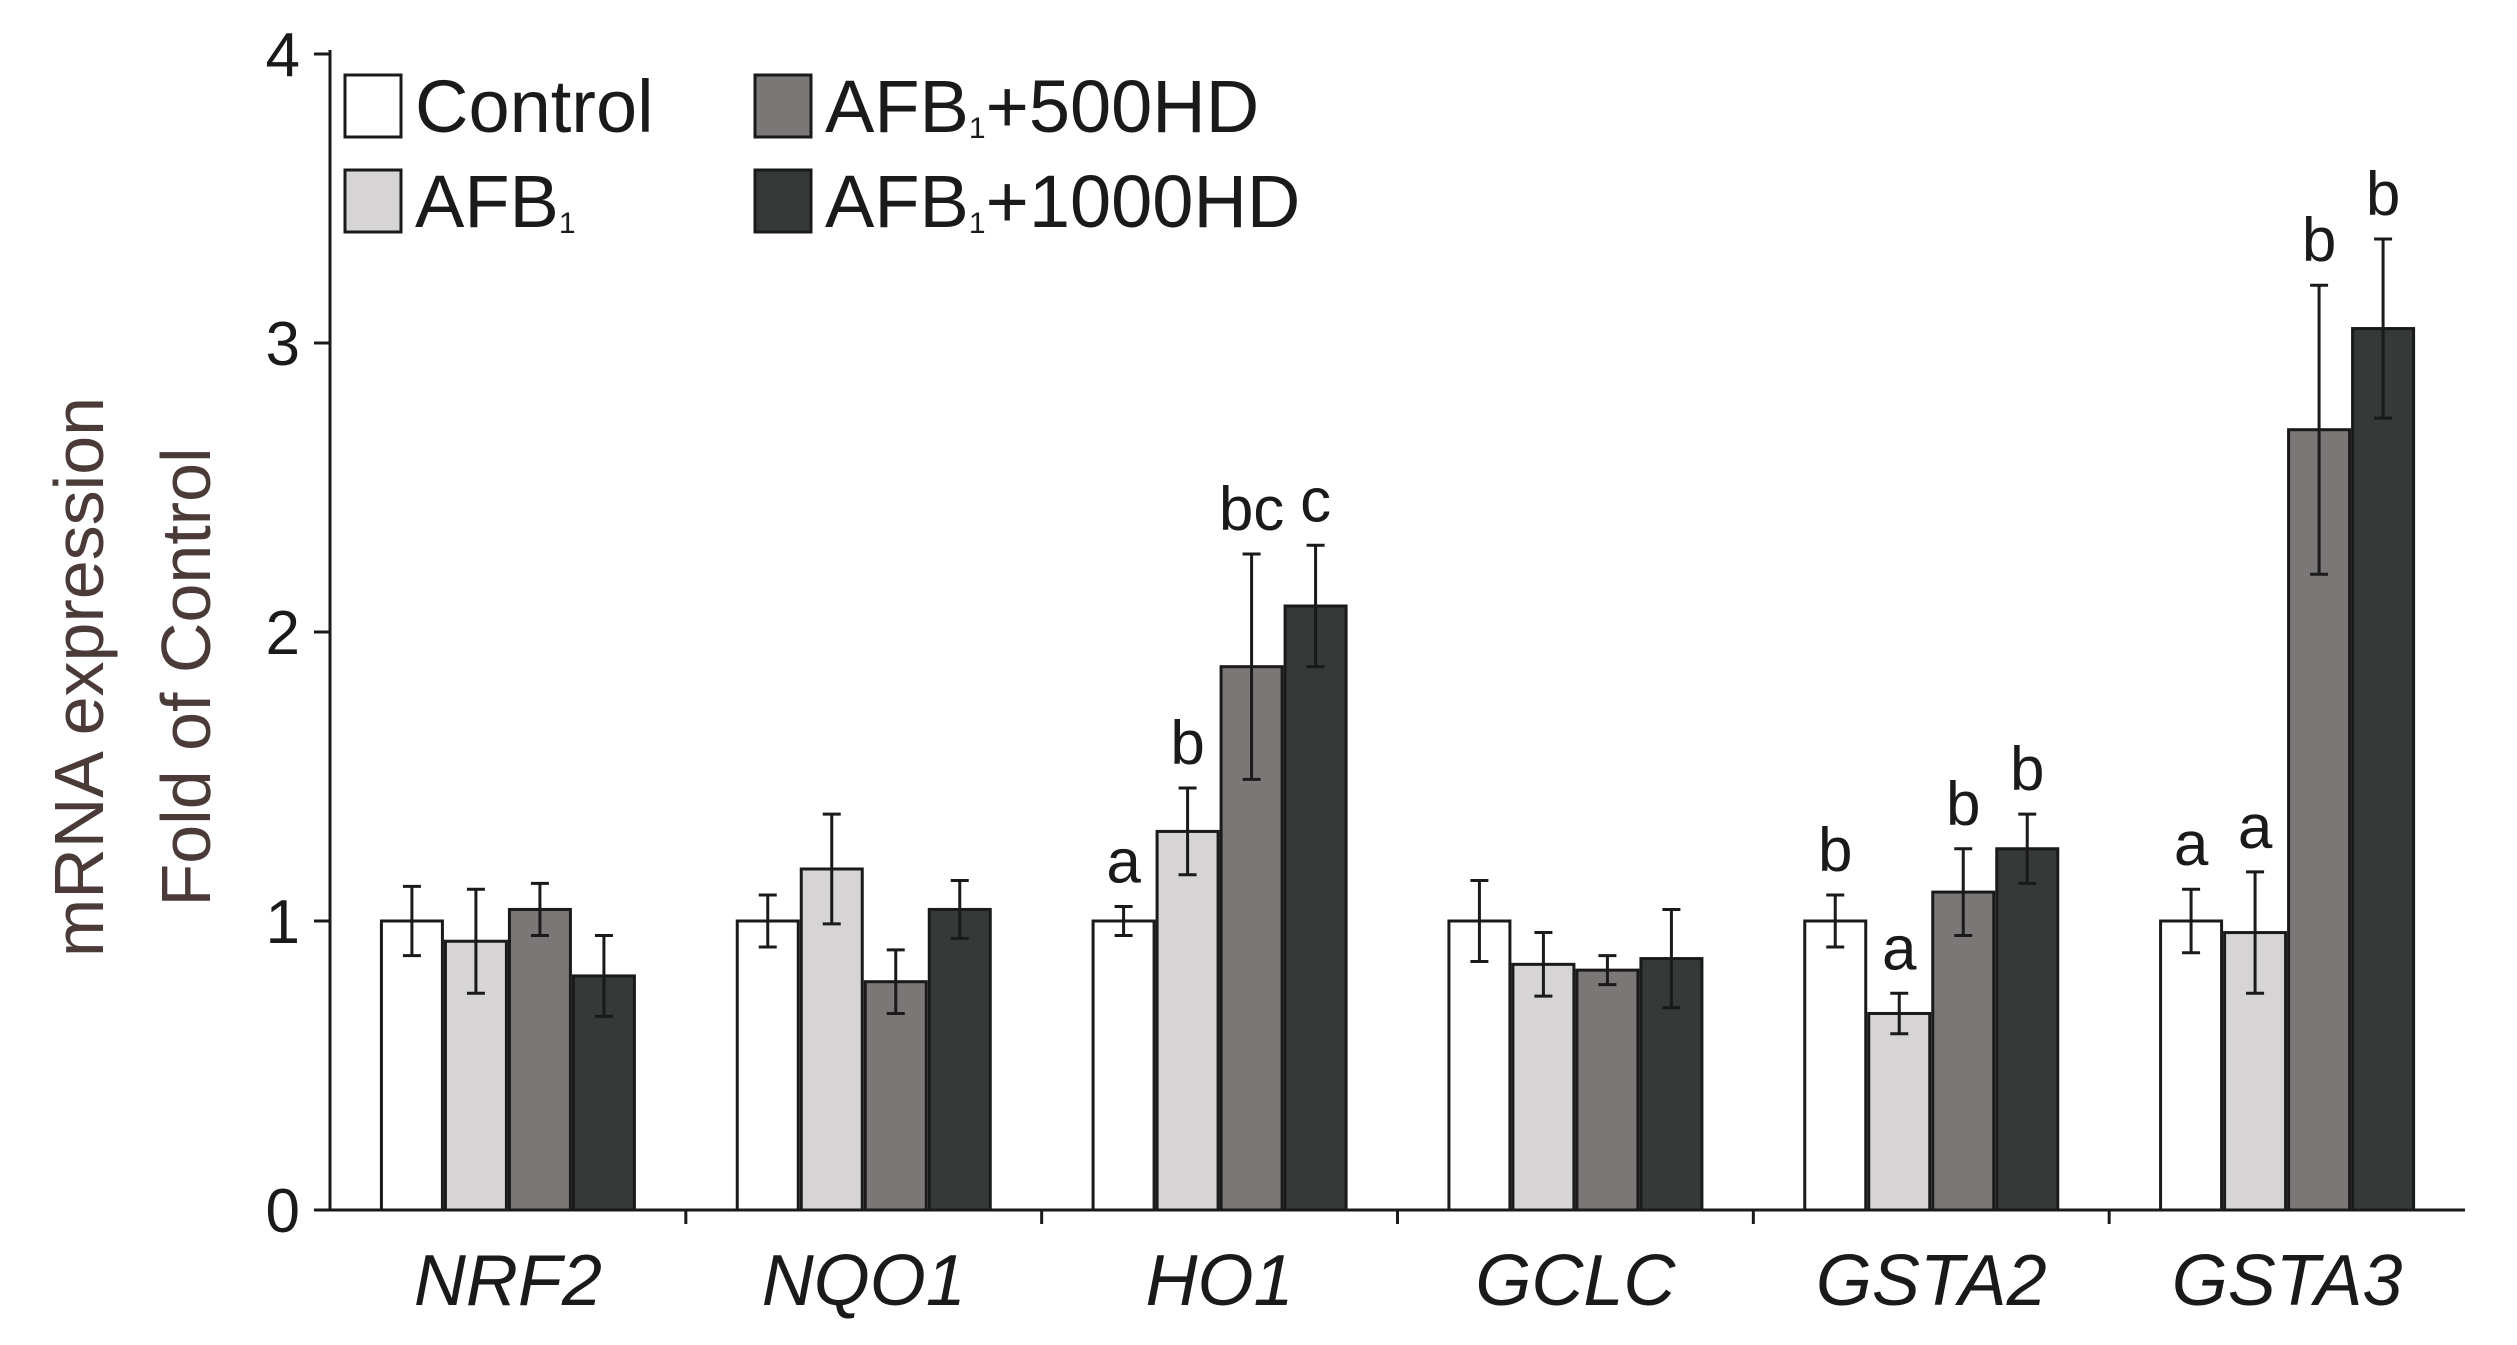 This screenshot has height=1345, width=2517. What do you see at coordinates (1042, 106) in the screenshot?
I see `legend-label: AFB1+500HD` at bounding box center [1042, 106].